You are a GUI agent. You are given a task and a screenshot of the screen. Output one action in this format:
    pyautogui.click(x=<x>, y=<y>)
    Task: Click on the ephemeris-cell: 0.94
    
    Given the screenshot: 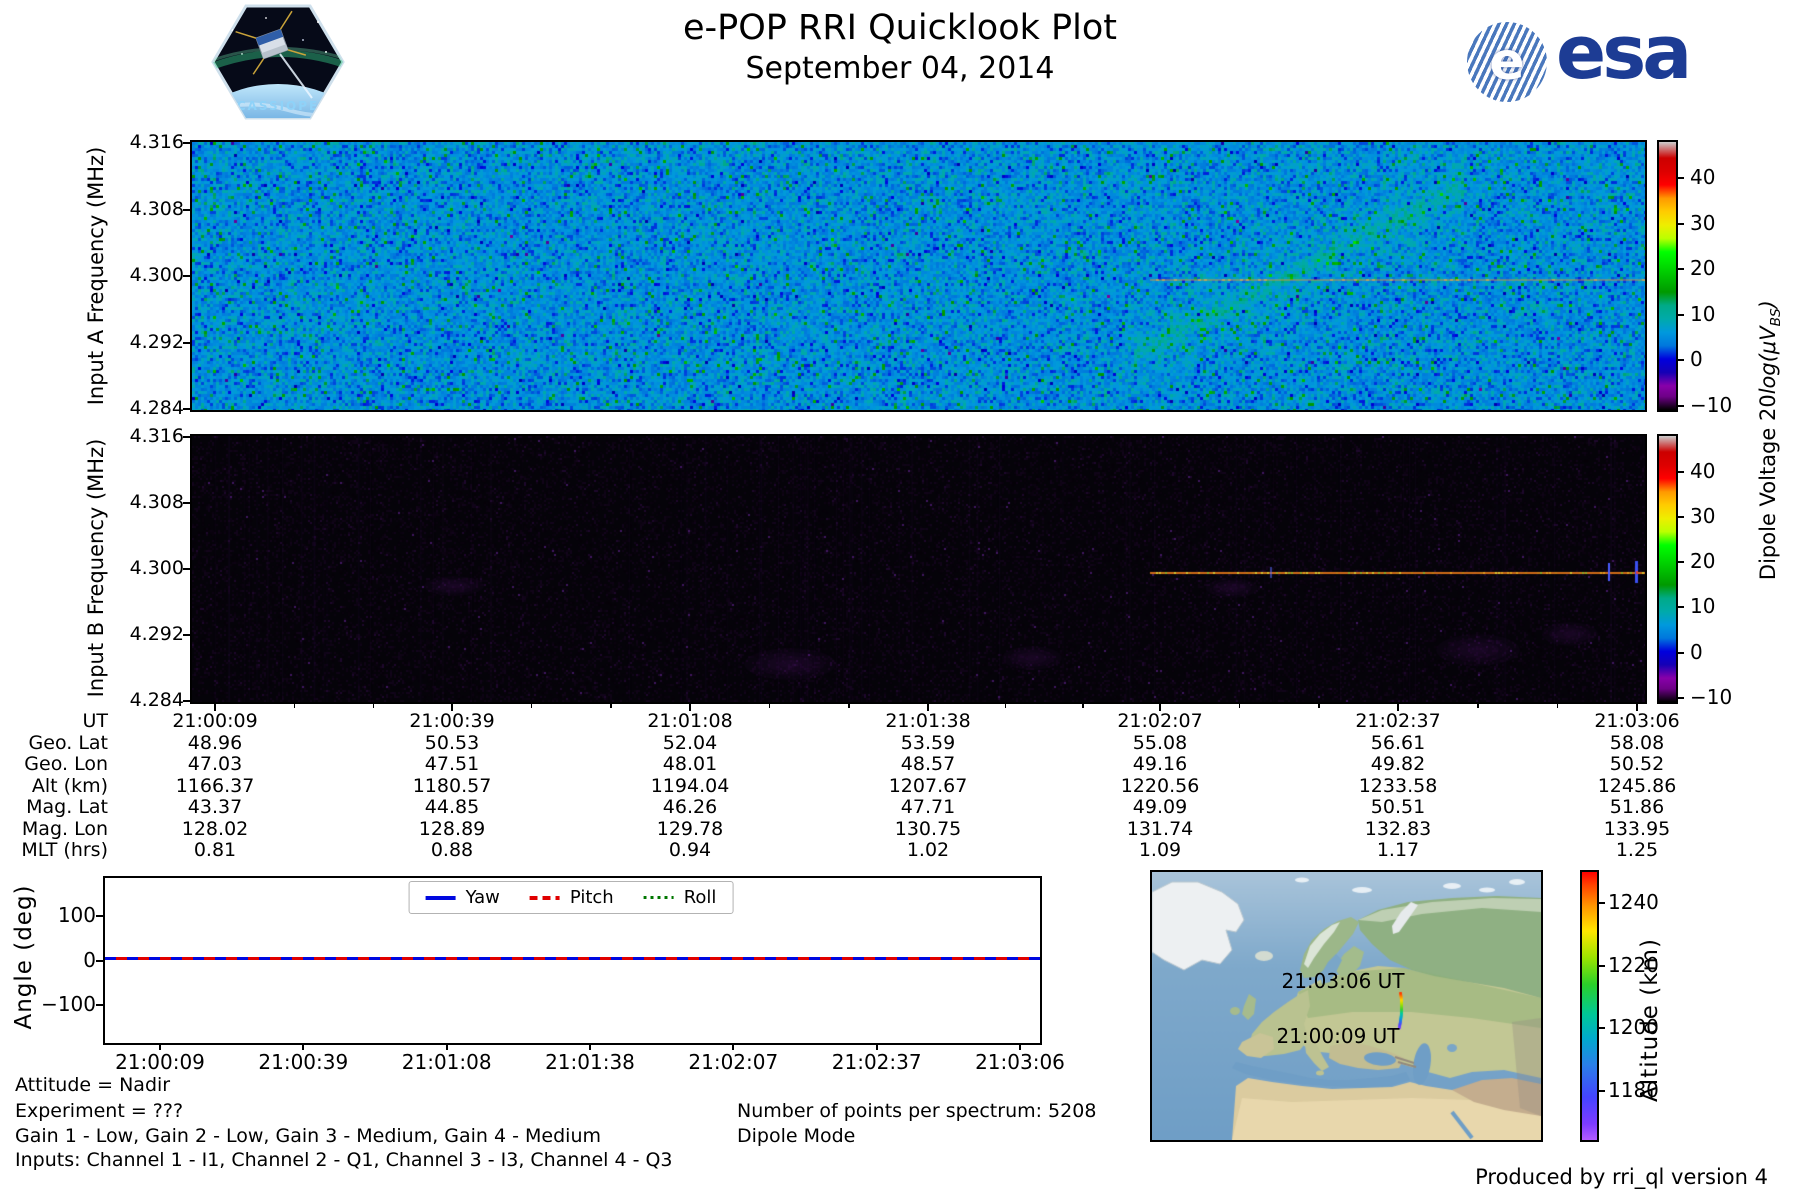 What is the action you would take?
    pyautogui.click(x=690, y=850)
    